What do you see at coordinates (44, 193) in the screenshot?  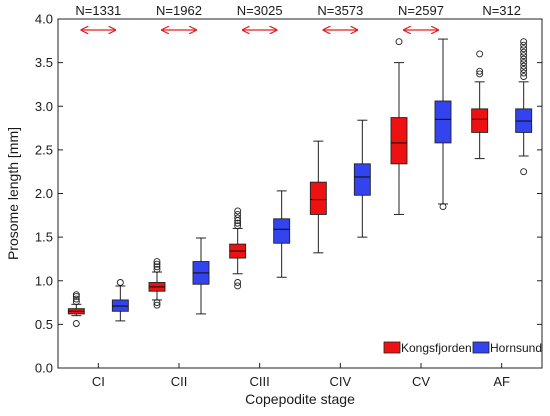 I see `y-tick-label: 2.0` at bounding box center [44, 193].